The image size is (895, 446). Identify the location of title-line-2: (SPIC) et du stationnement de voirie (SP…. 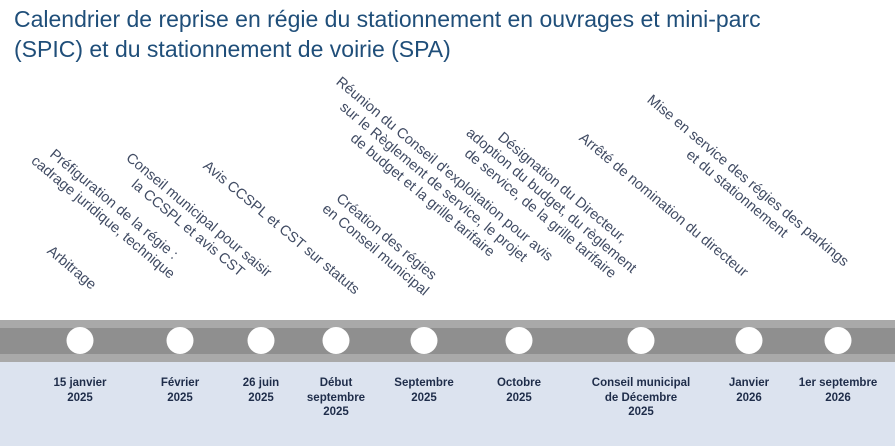
(232, 49).